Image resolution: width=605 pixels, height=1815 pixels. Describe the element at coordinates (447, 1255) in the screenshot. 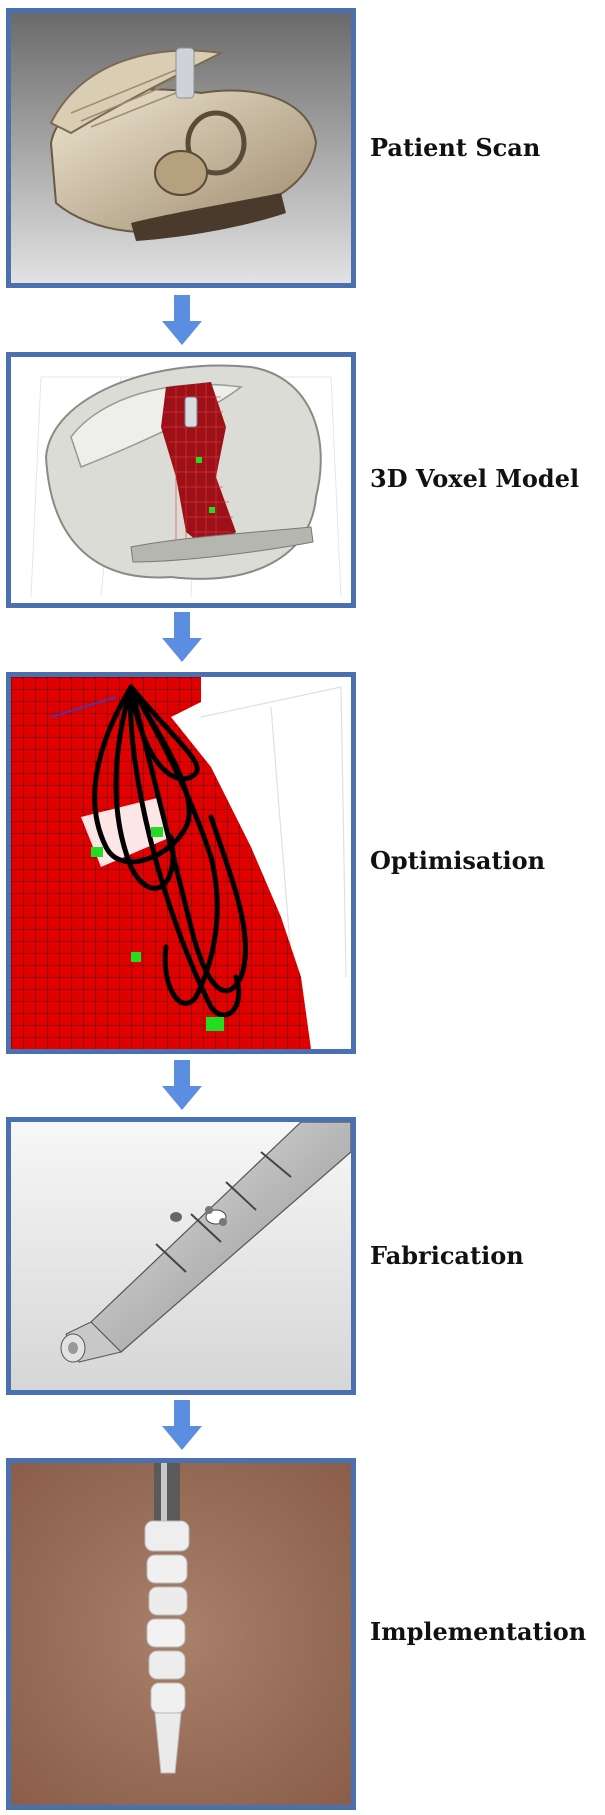

I see `step-label-fabrication: Fabrication` at that location.